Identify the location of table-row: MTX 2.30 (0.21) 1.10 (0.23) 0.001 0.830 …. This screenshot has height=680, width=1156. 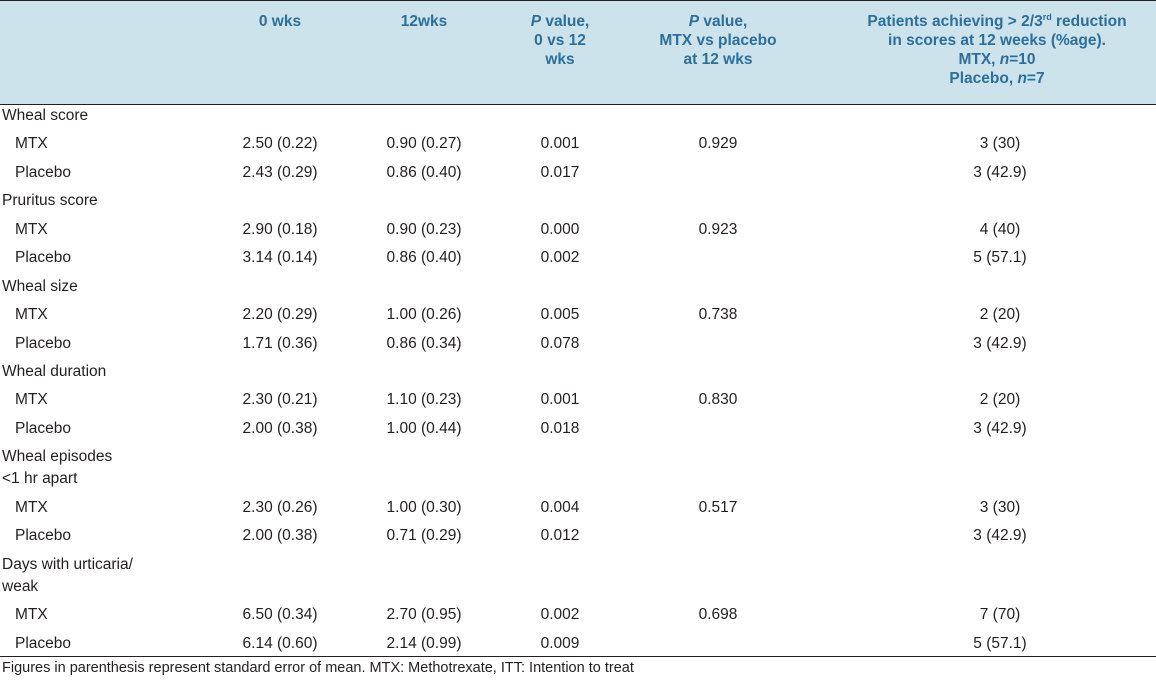
(578, 400).